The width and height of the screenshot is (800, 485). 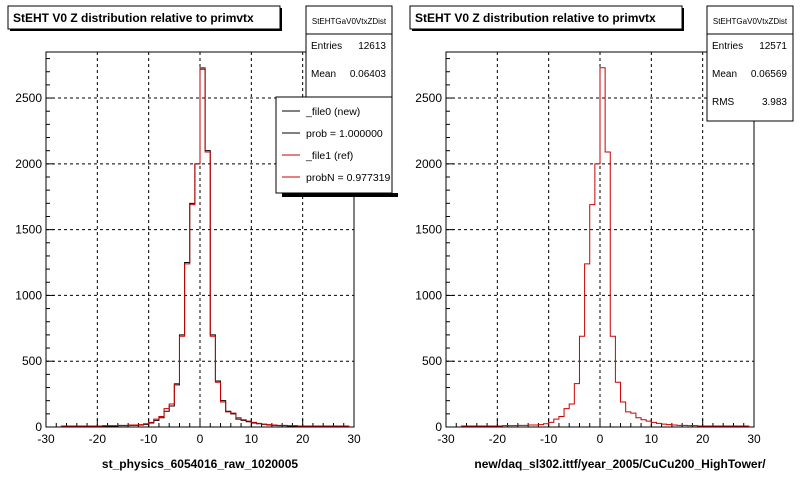 What do you see at coordinates (769, 74) in the screenshot?
I see `stats-value: 0.06569` at bounding box center [769, 74].